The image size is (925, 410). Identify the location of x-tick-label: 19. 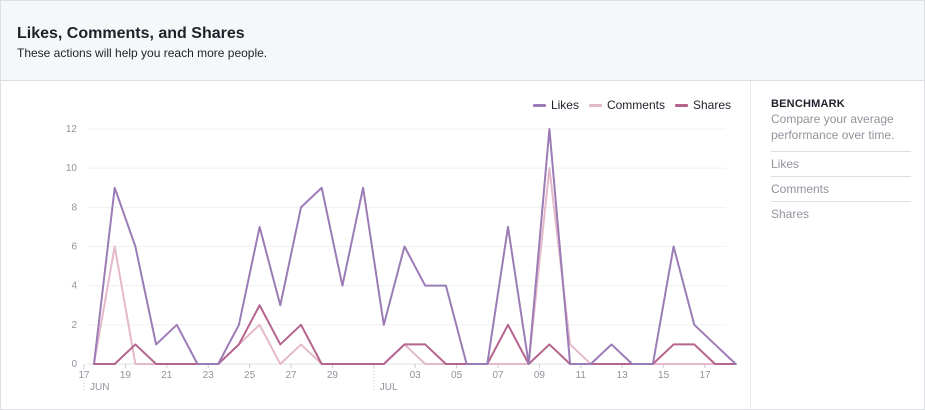
(126, 375).